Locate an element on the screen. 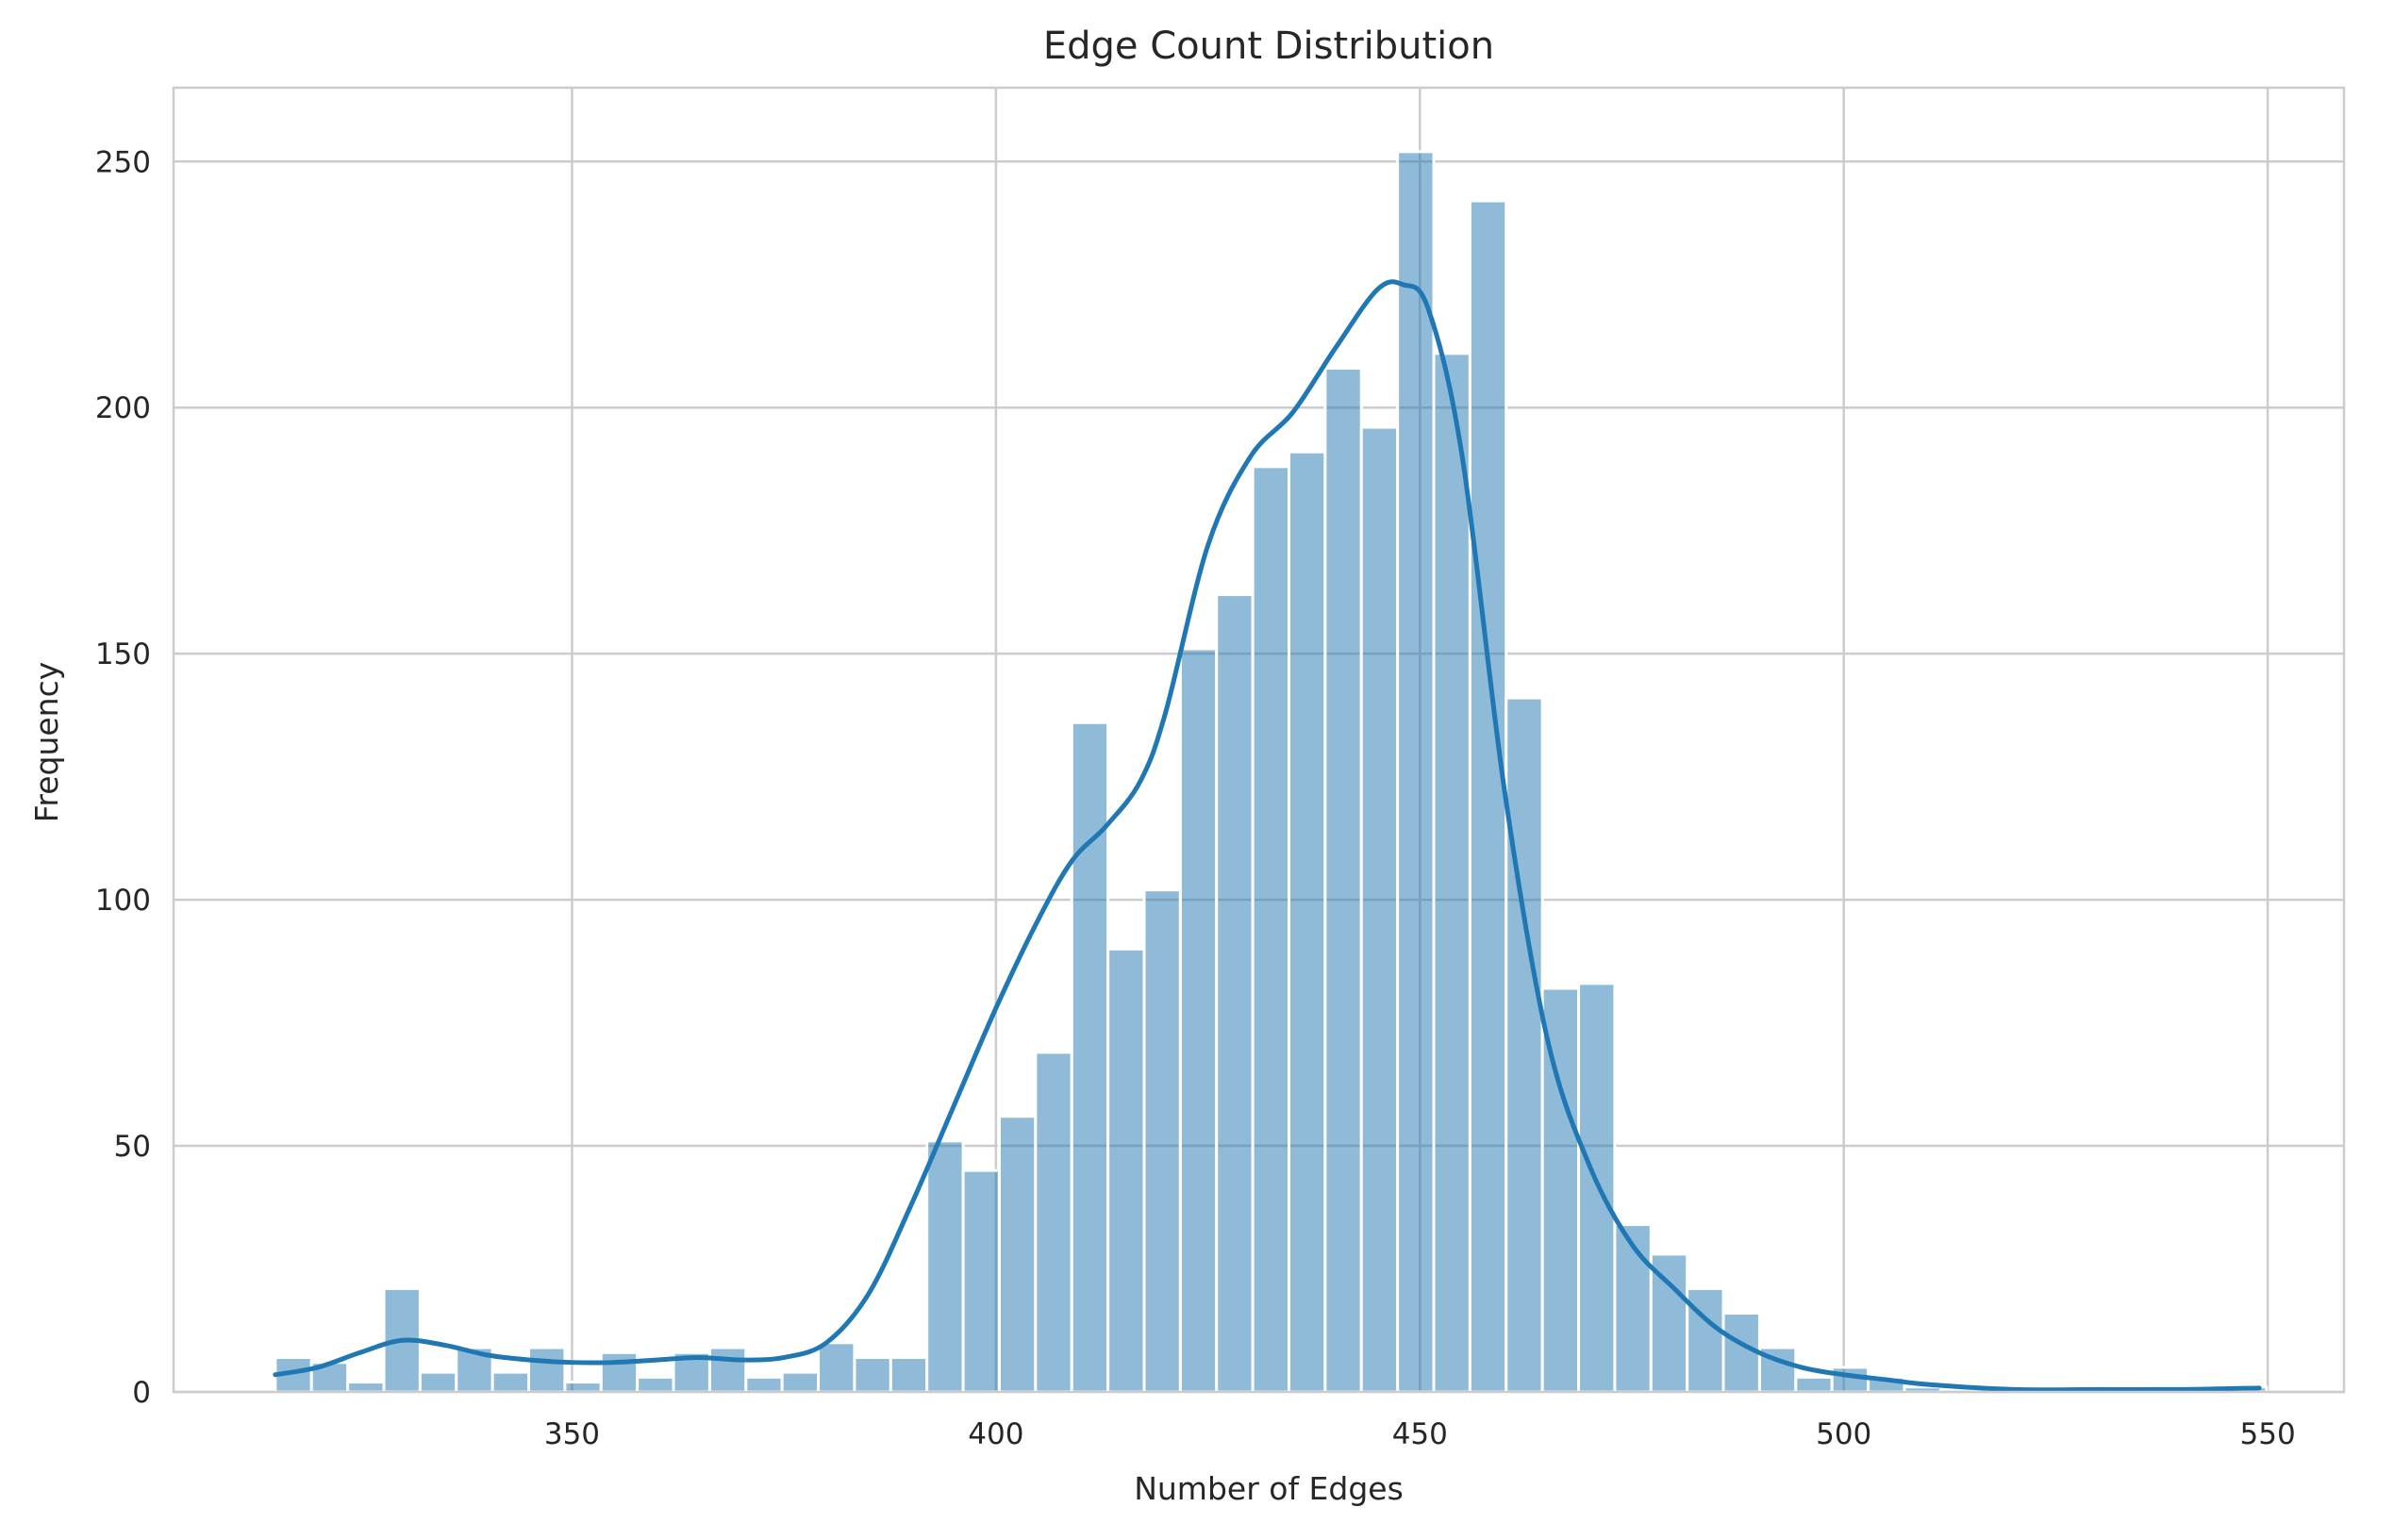  y-tick-label: 150 is located at coordinates (123, 654).